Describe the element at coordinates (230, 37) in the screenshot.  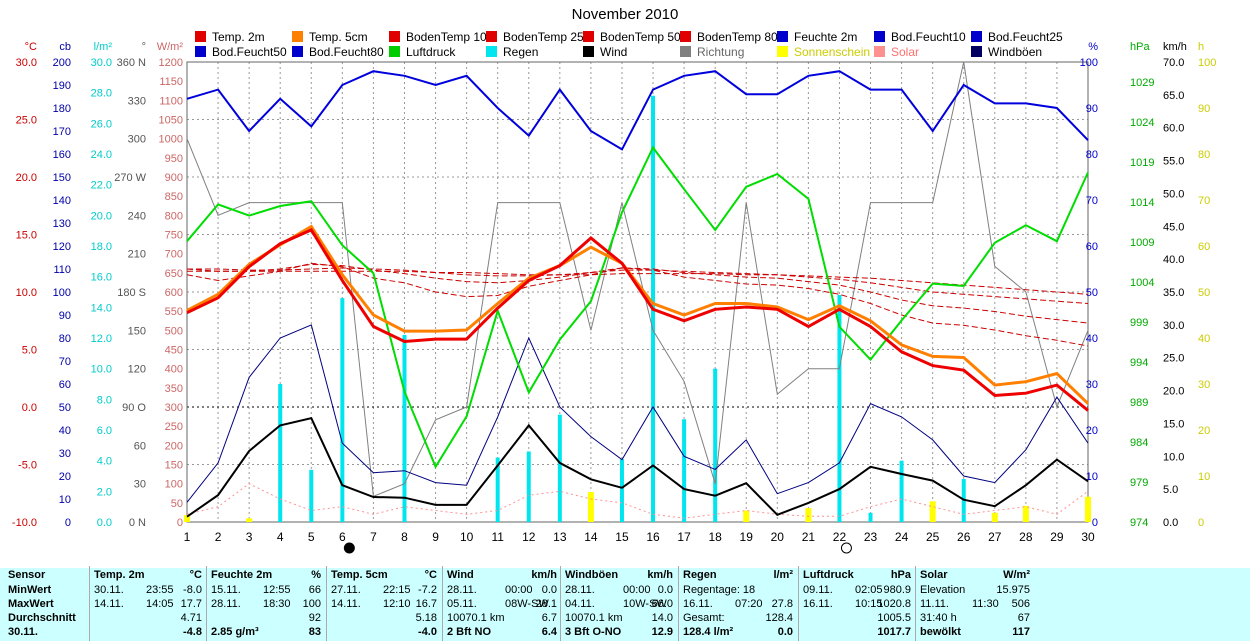
I see `legend-item: Temp. 2m` at that location.